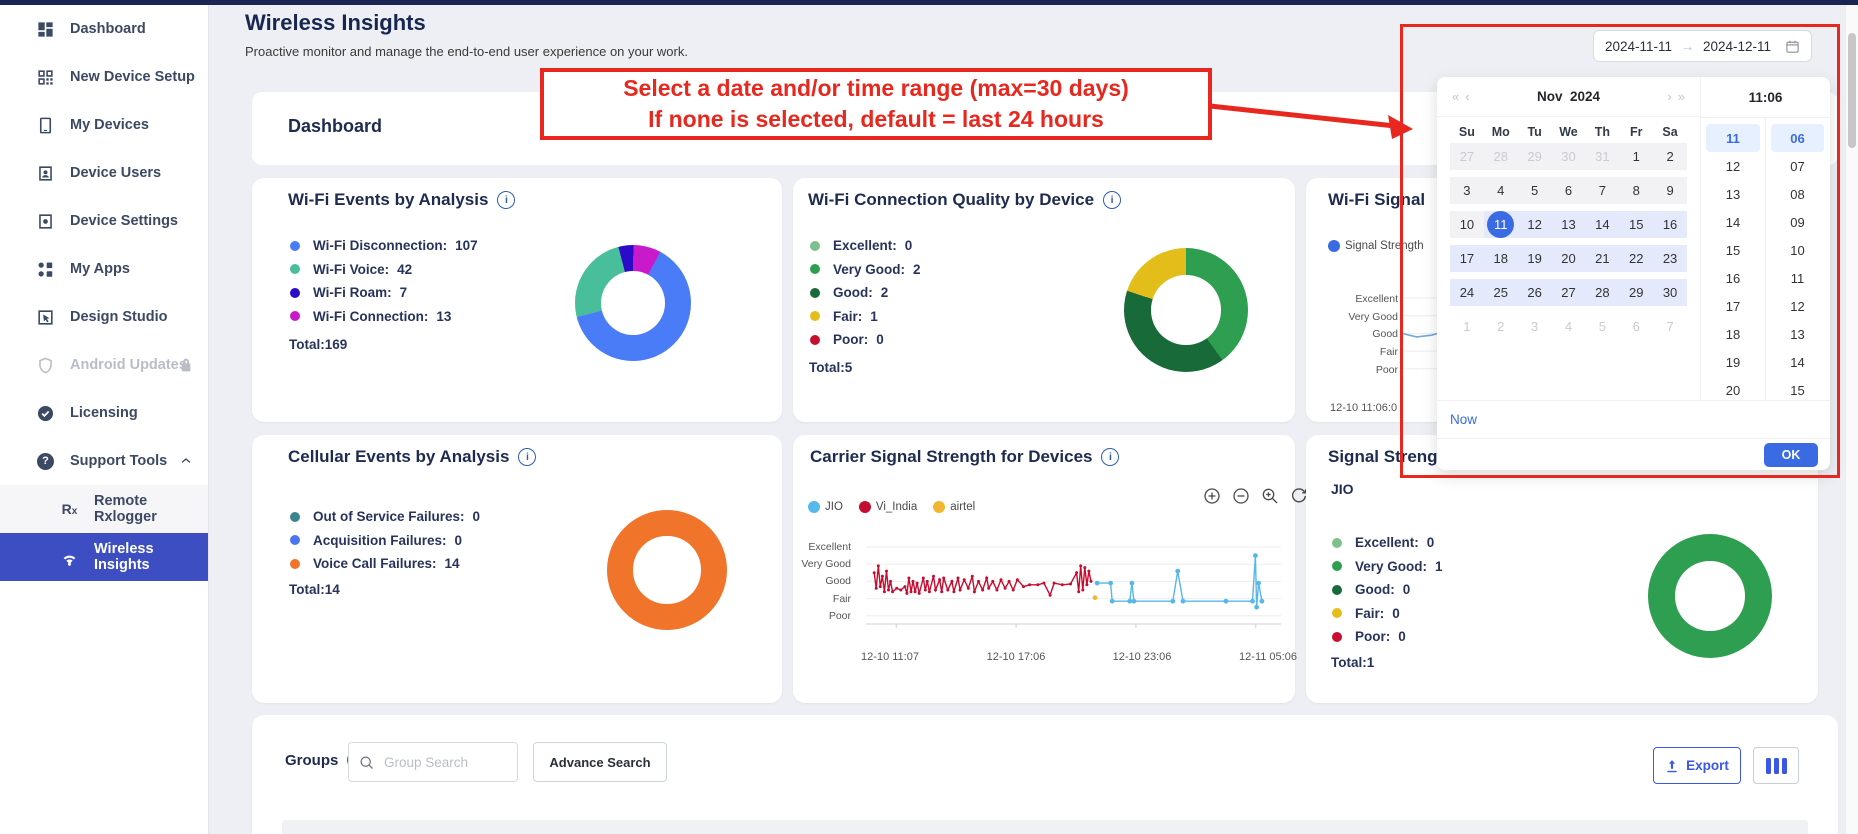 The height and width of the screenshot is (834, 1858). What do you see at coordinates (1500, 292) in the screenshot?
I see `calendar-day: 25` at bounding box center [1500, 292].